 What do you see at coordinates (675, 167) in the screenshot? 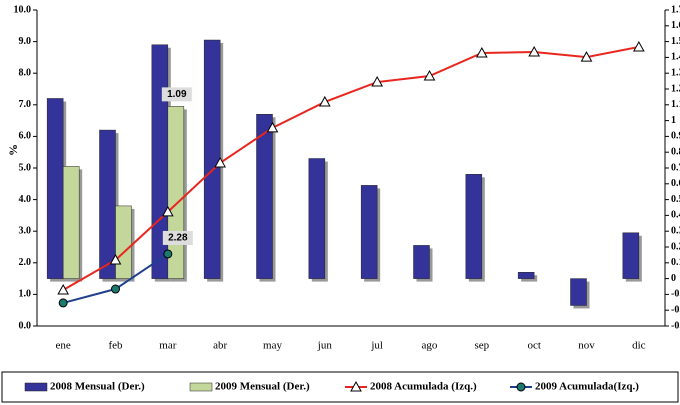
I see `y2-tick-label: 0.7` at bounding box center [675, 167].